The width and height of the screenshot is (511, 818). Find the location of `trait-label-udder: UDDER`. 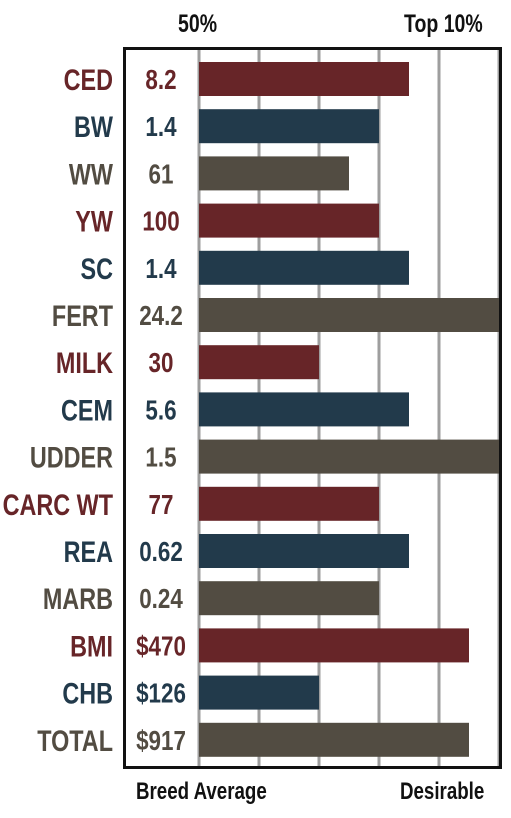

trait-label-udder: UDDER is located at coordinates (71, 457).